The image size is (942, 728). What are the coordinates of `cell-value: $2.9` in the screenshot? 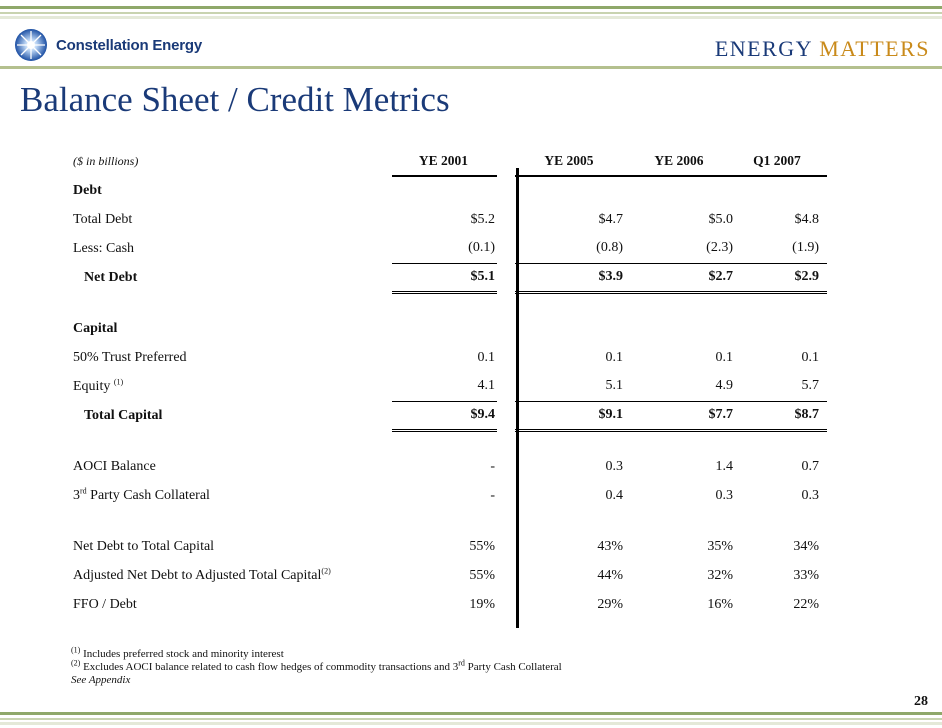 It's located at (781, 278).